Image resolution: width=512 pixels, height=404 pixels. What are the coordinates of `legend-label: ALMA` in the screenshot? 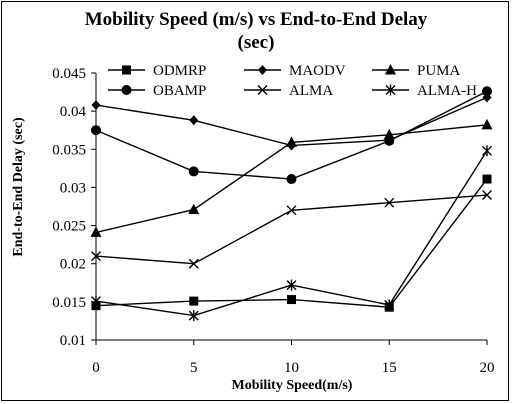 It's located at (311, 91).